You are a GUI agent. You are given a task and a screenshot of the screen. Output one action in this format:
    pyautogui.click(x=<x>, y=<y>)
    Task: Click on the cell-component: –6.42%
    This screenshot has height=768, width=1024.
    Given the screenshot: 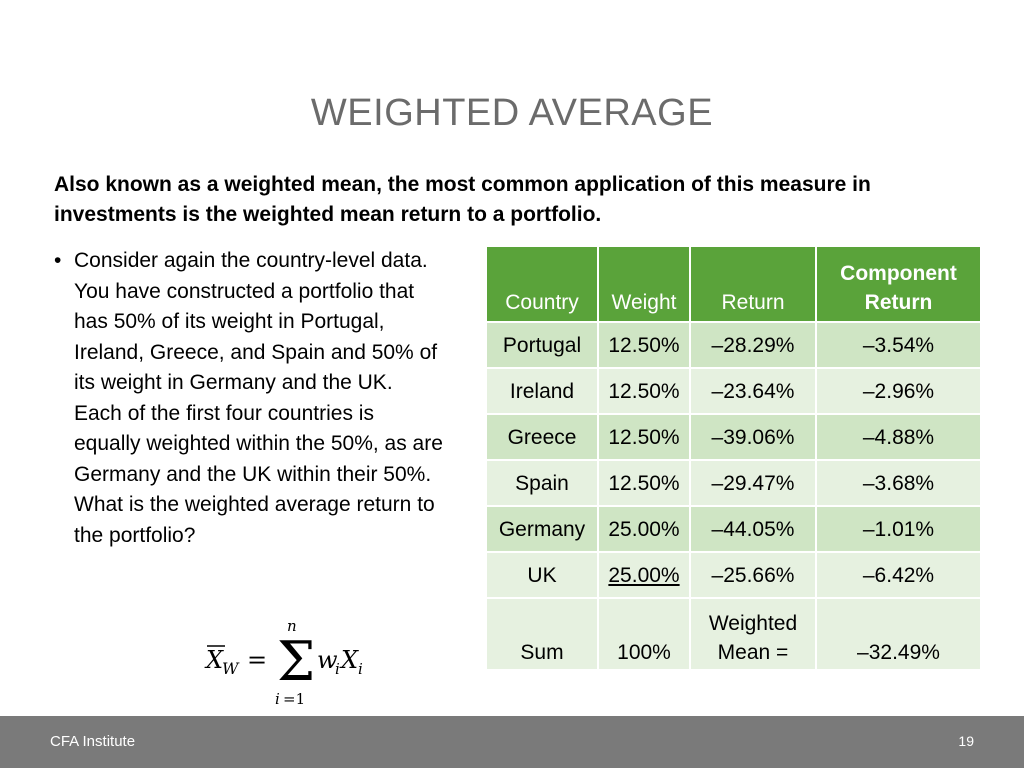 What is the action you would take?
    pyautogui.click(x=898, y=576)
    